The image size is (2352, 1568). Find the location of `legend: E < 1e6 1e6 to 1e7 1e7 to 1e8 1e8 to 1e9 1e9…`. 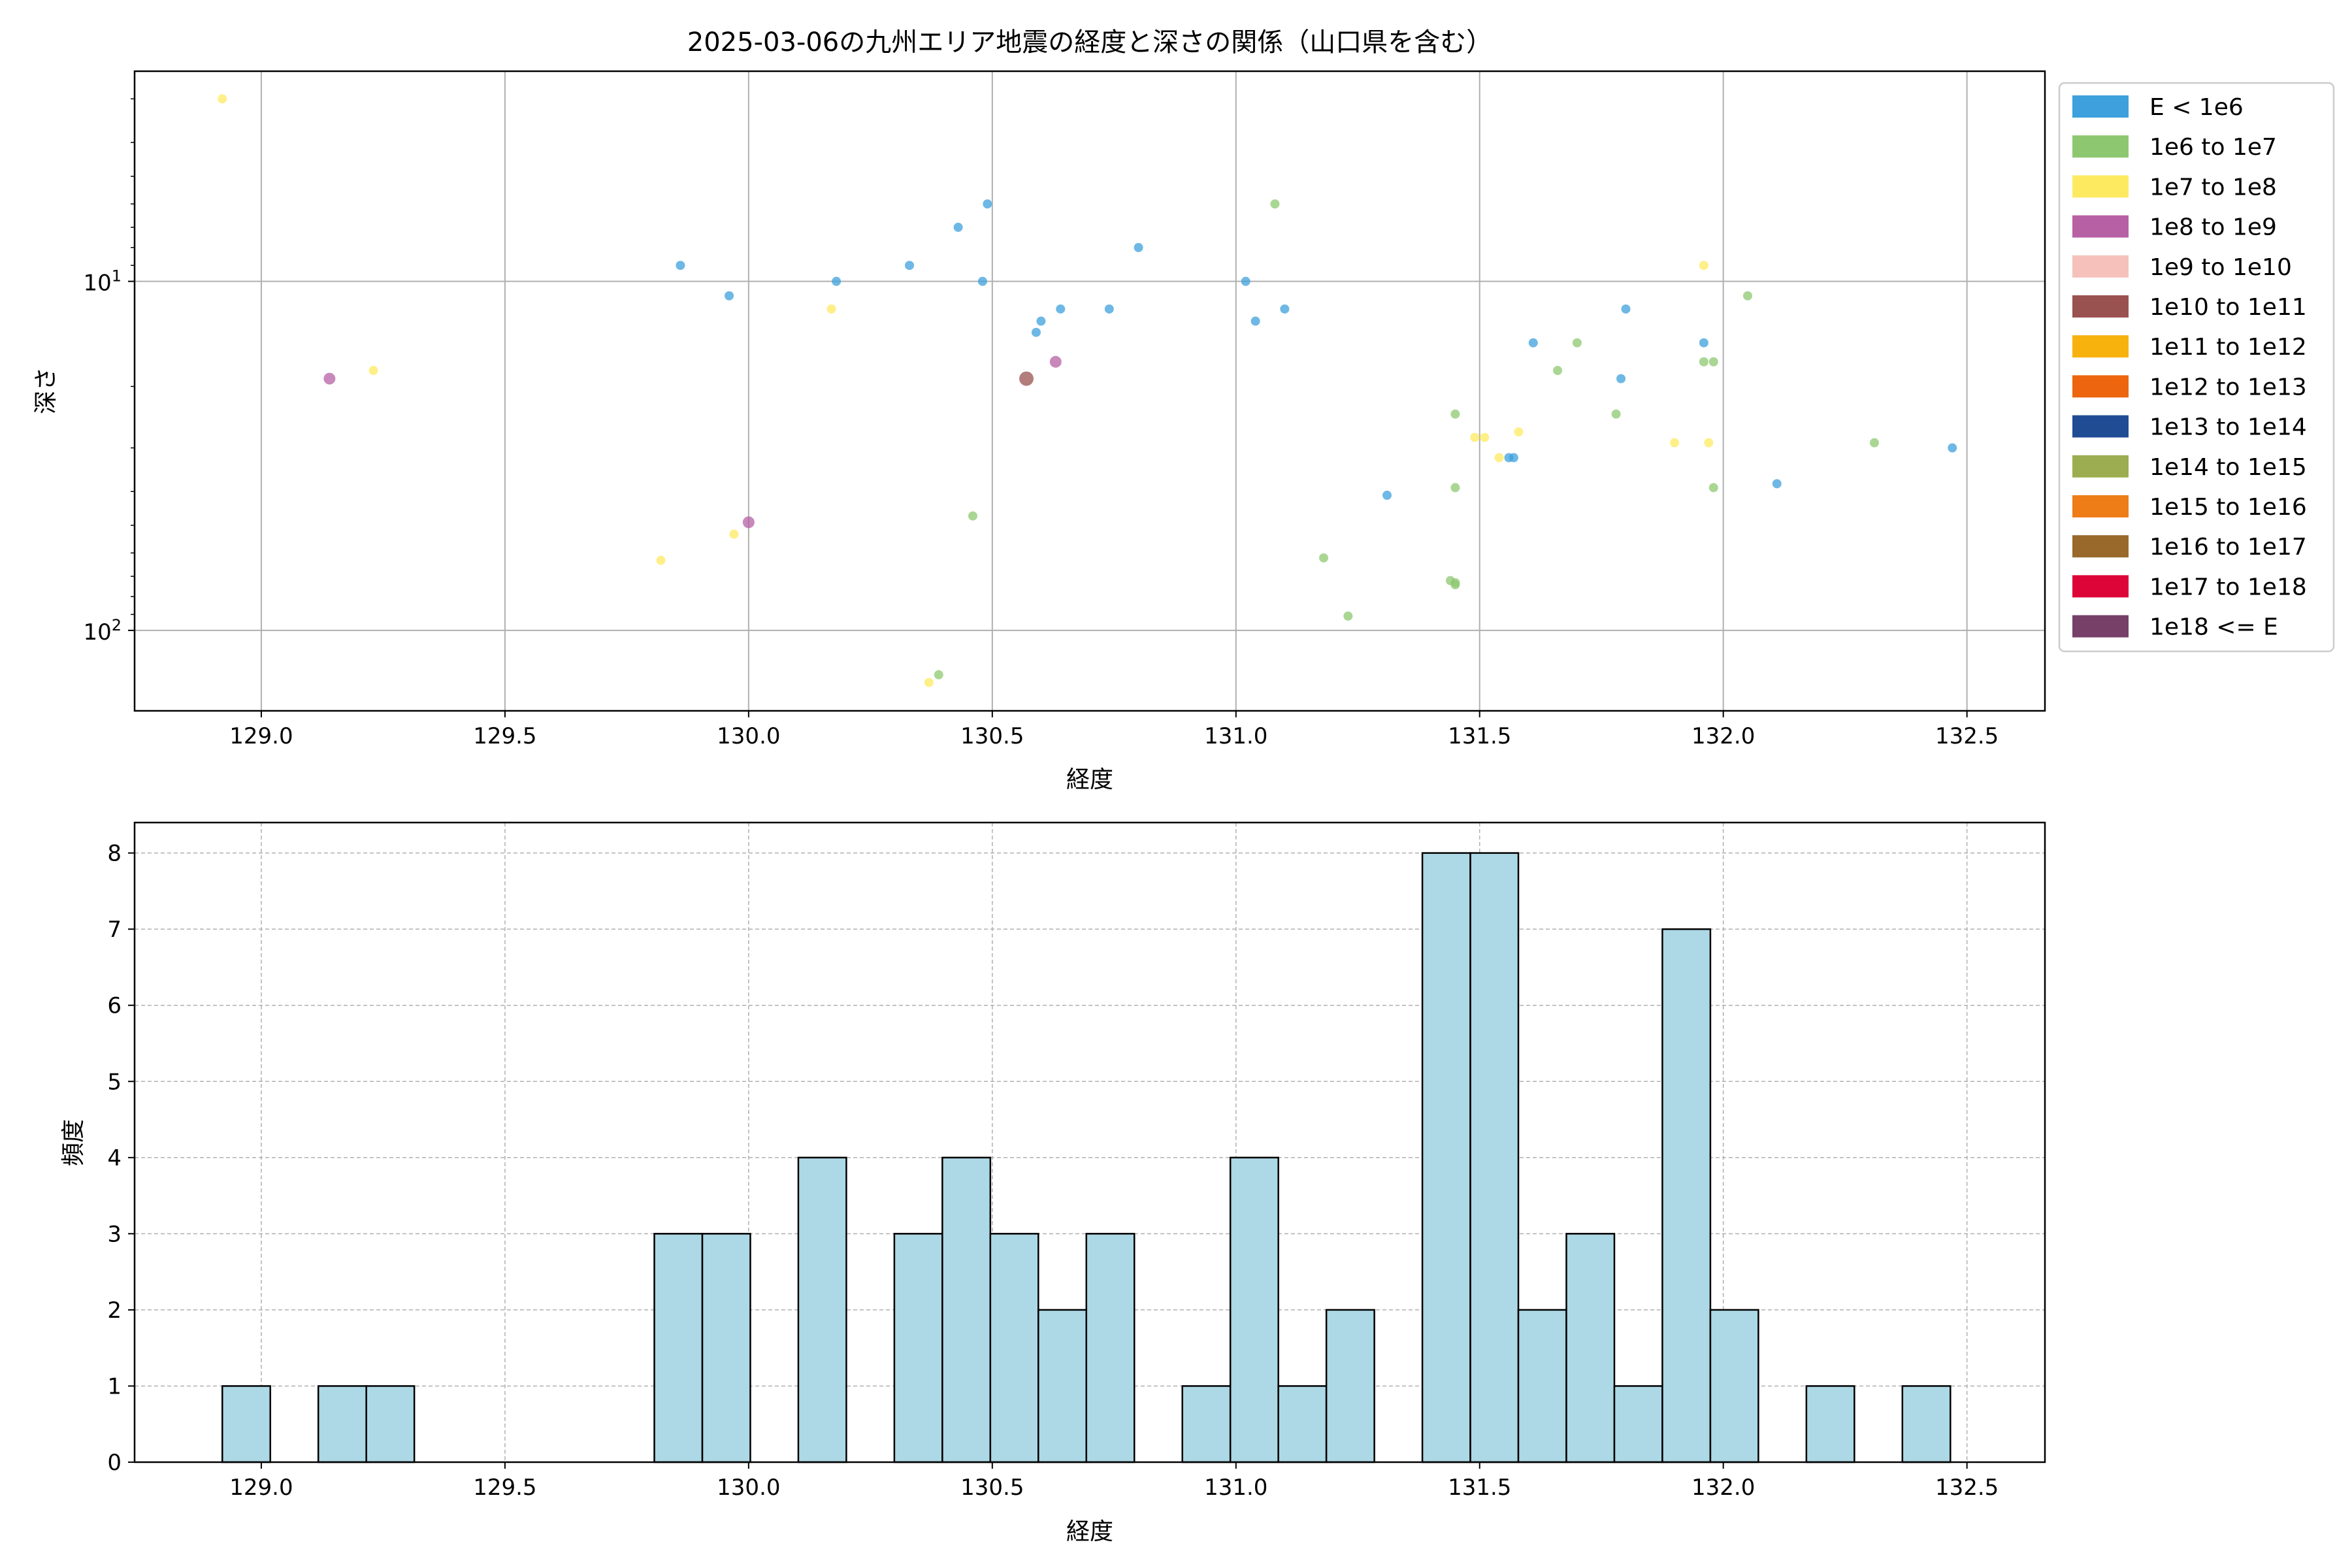

legend: E < 1e6 1e6 to 1e7 1e7 to 1e8 1e8 to 1e9 1e9… is located at coordinates (2196, 367).